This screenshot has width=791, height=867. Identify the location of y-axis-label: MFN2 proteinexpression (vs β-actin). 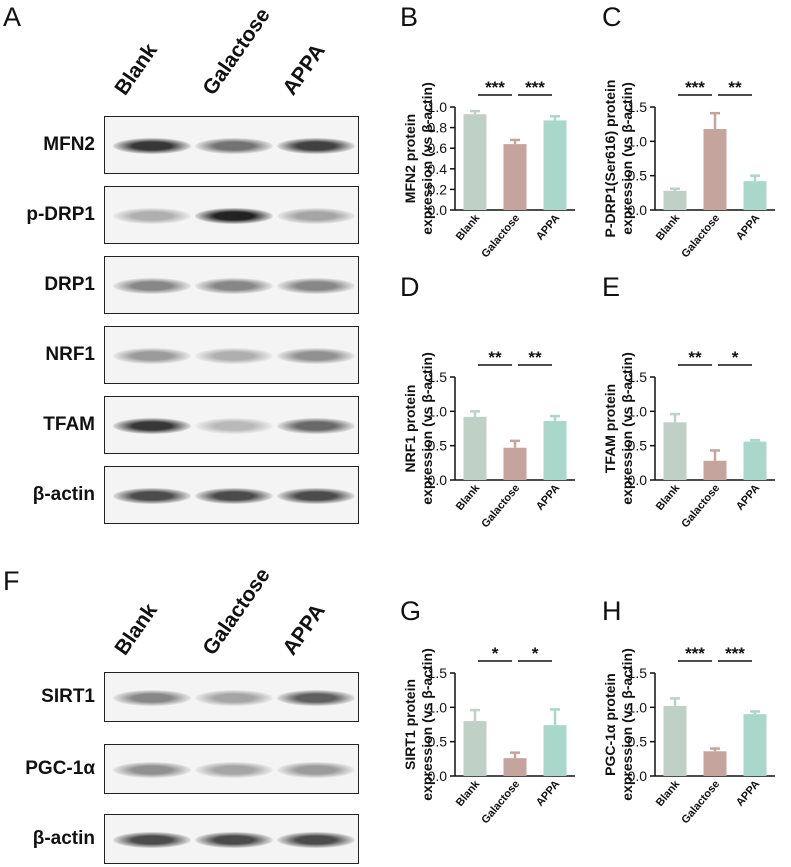
(418, 158).